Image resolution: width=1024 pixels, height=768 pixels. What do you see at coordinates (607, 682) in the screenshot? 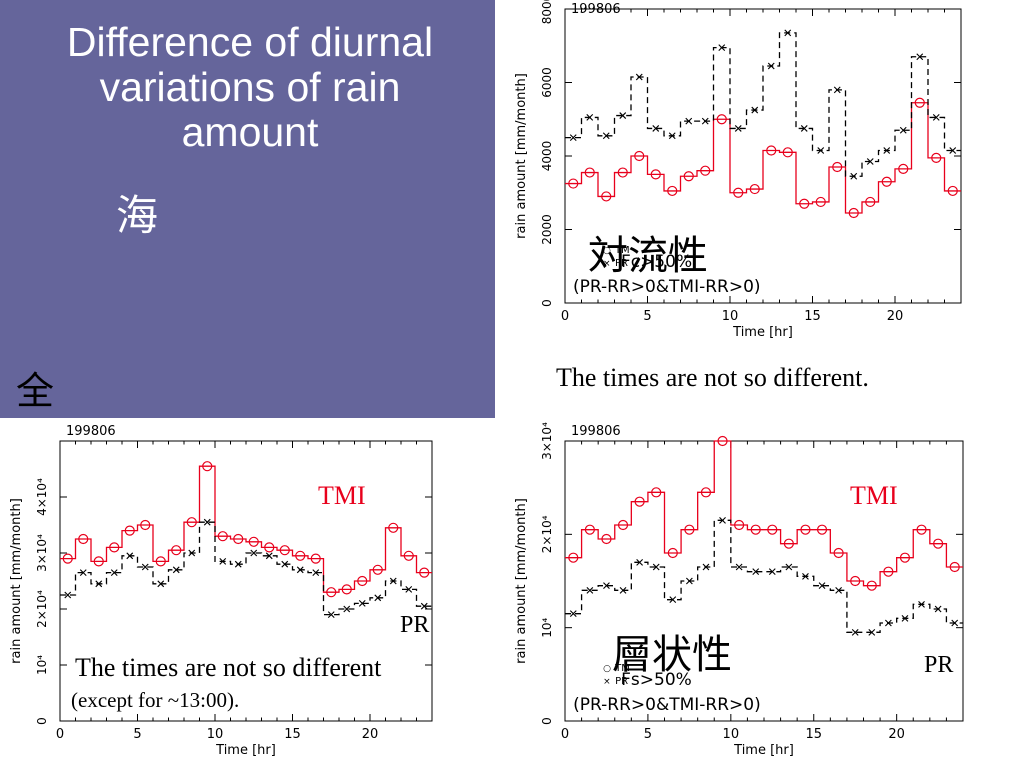
I see `legend-pr-marker: ×` at bounding box center [607, 682].